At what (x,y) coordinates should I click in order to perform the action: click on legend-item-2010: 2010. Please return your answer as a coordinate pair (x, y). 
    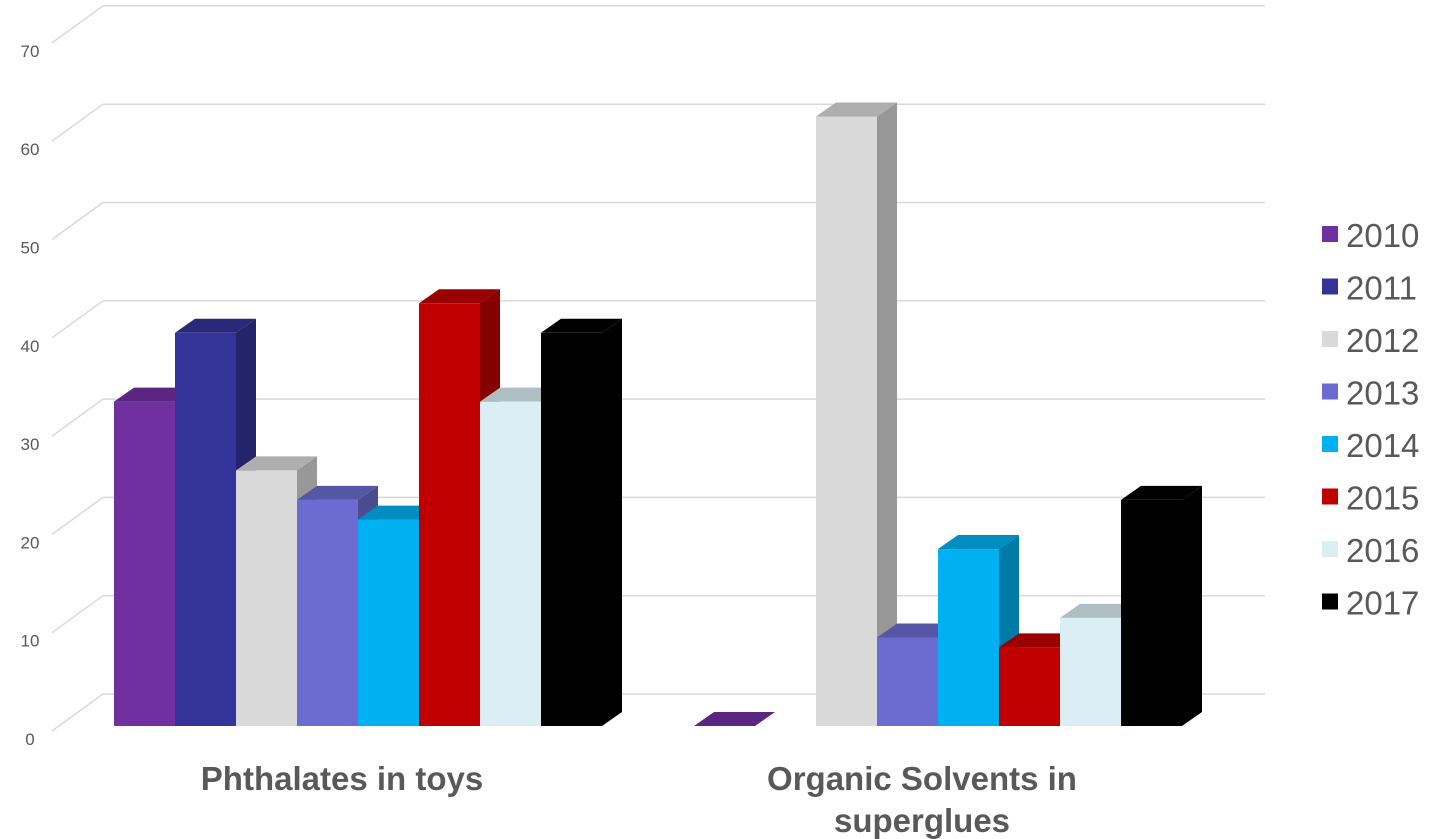
    Looking at the image, I should click on (1370, 235).